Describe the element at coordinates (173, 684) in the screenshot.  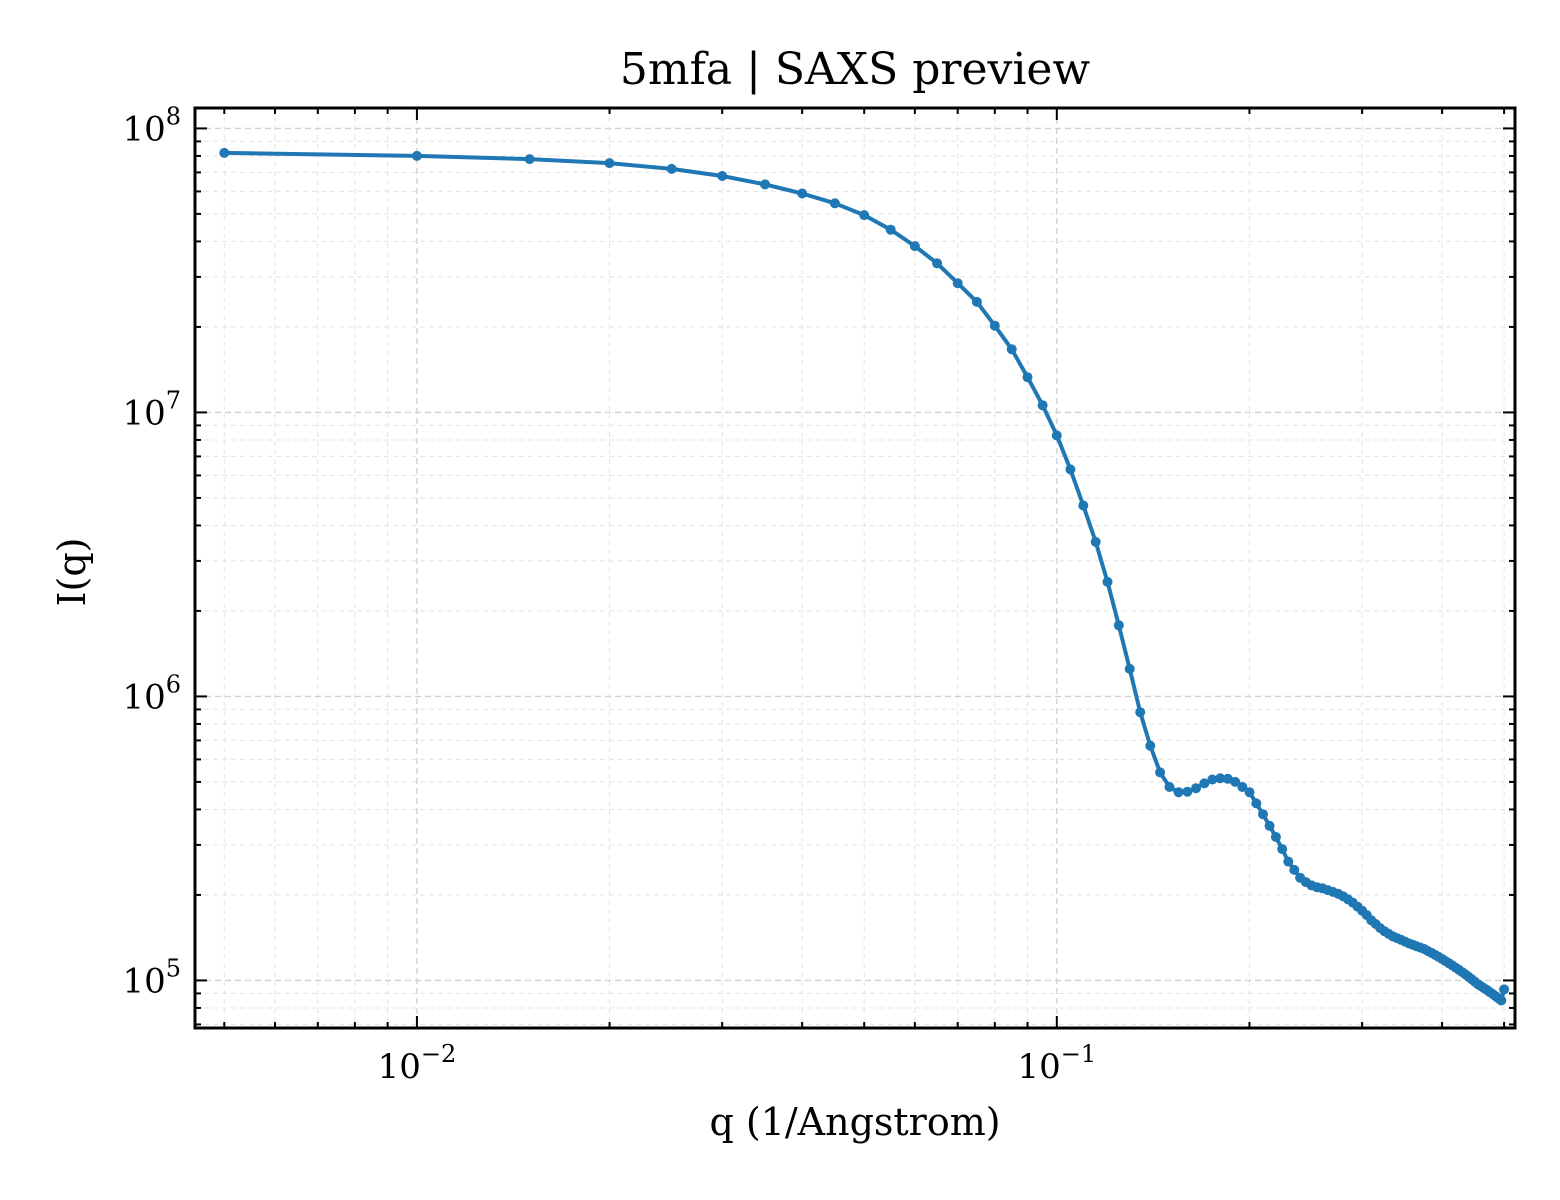
I see `y-tick-exponent: 6` at that location.